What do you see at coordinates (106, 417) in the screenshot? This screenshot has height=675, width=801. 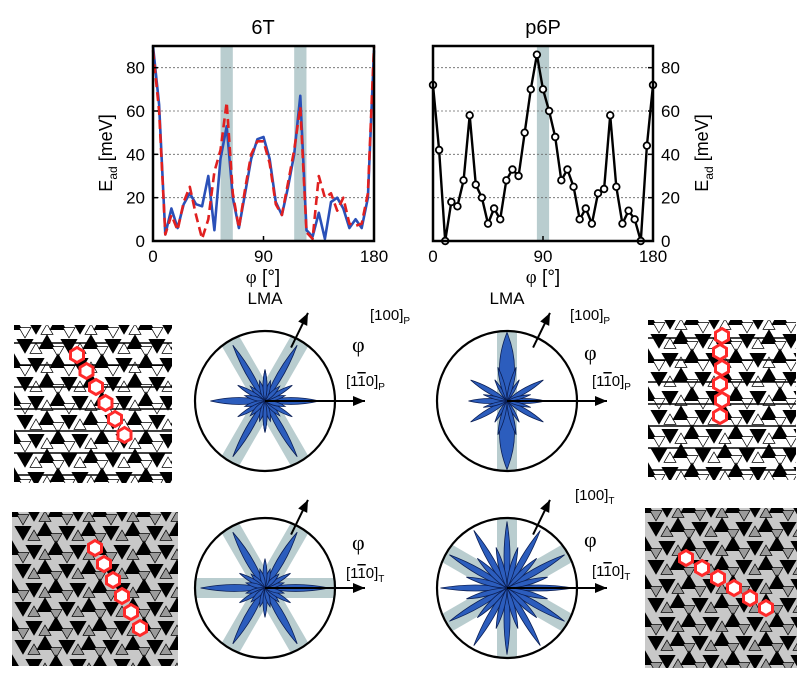 I see `lattice-top-left` at bounding box center [106, 417].